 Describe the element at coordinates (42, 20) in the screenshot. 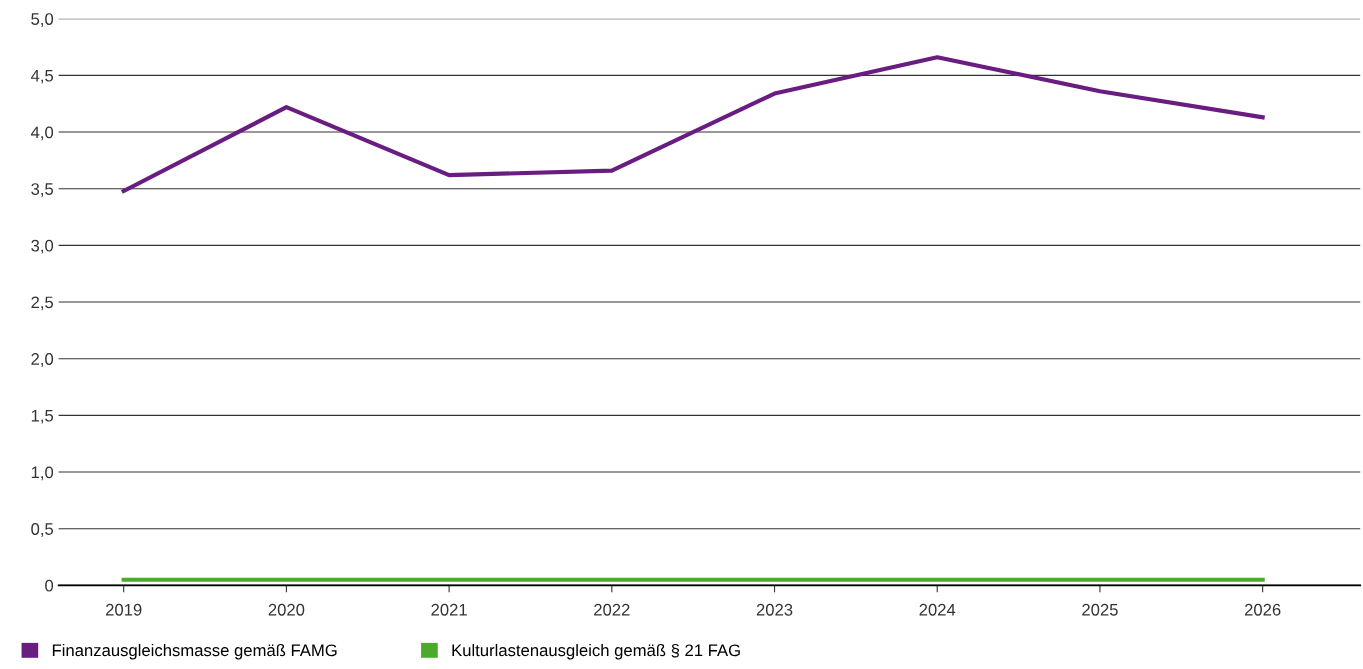

I see `y-tick-label: 5,0` at that location.